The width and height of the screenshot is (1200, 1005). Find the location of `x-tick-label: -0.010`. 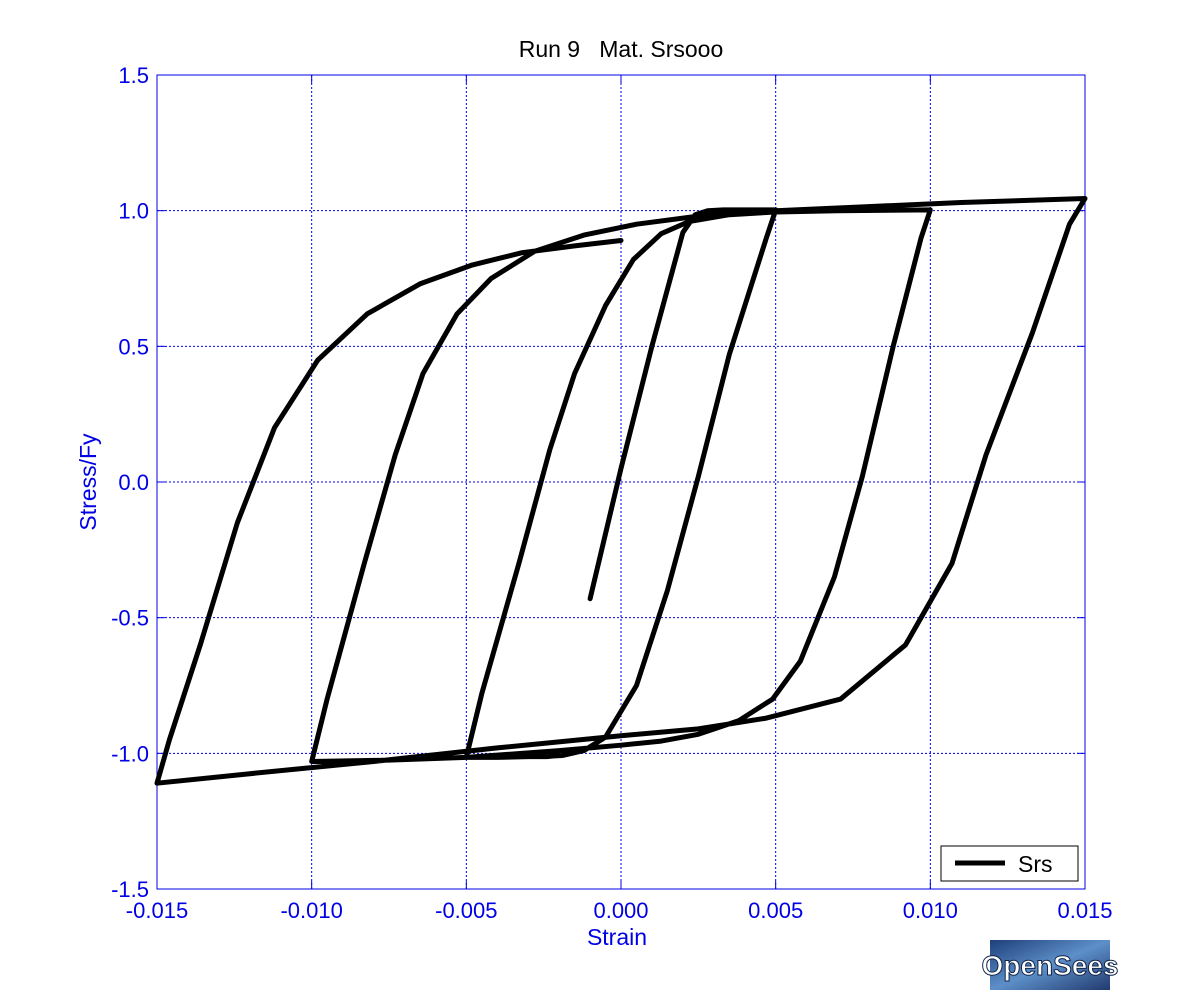

x-tick-label: -0.010 is located at coordinates (311, 910).